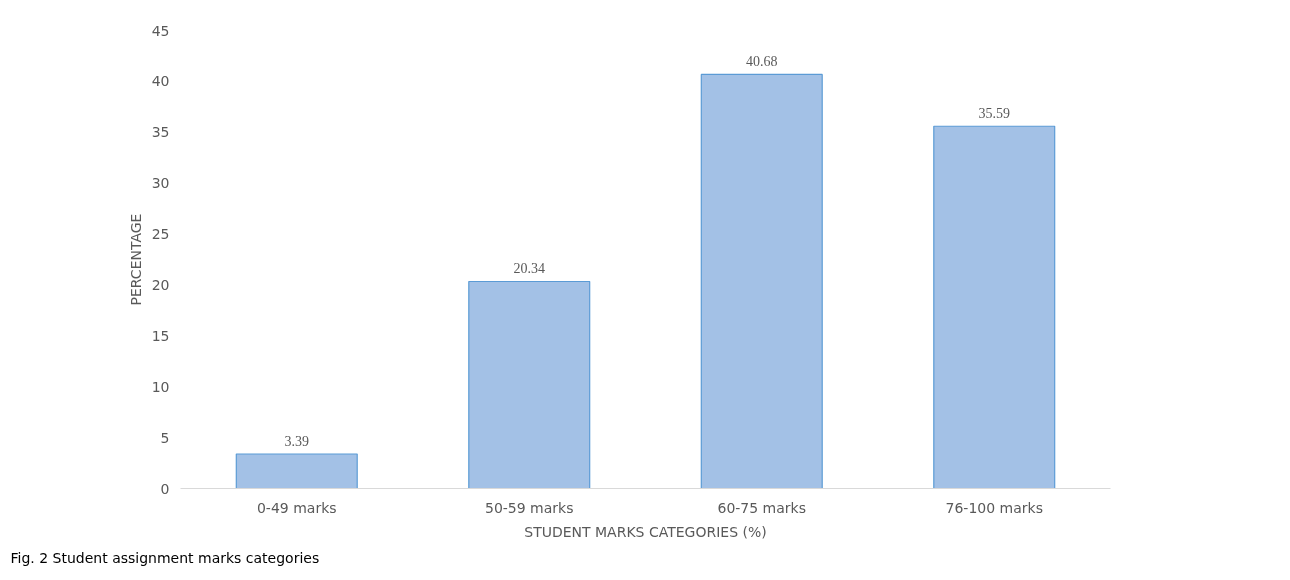  What do you see at coordinates (762, 62) in the screenshot?
I see `data-label: 40.68` at bounding box center [762, 62].